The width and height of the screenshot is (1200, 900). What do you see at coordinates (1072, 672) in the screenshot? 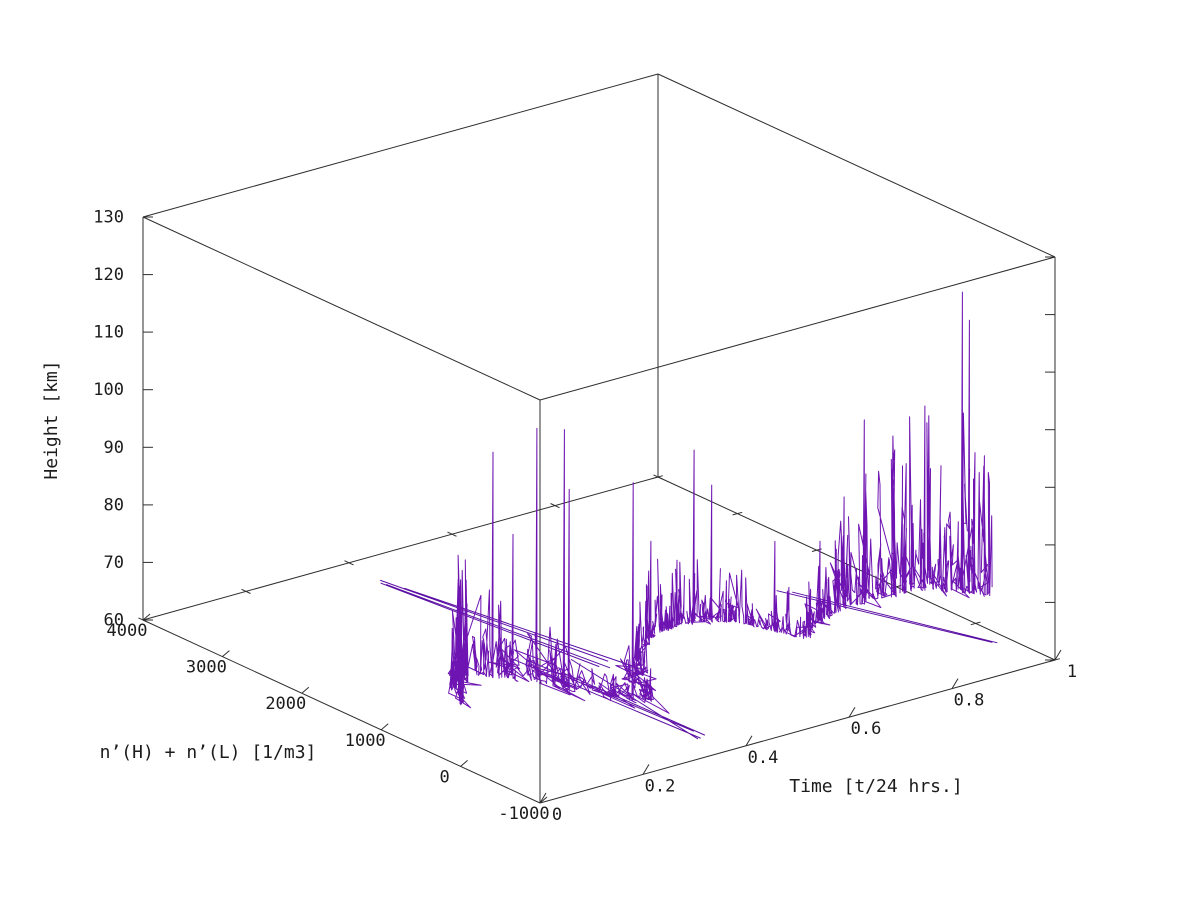
I see `x-tick-label: 1` at bounding box center [1072, 672].